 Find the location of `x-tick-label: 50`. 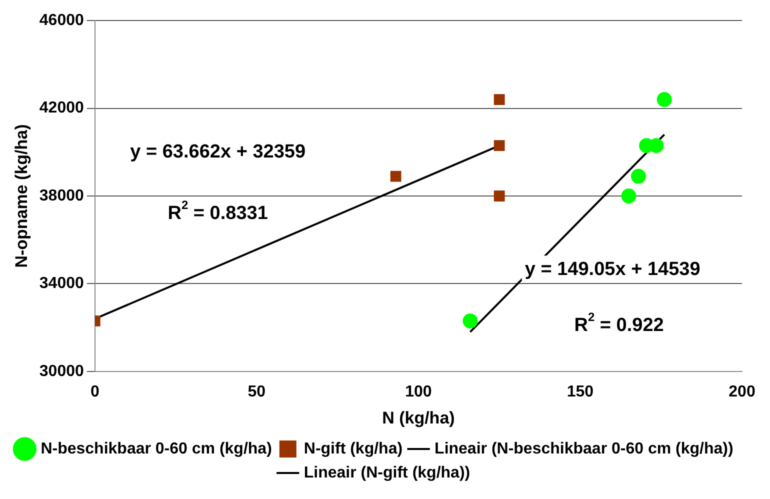

x-tick-label: 50 is located at coordinates (257, 391).